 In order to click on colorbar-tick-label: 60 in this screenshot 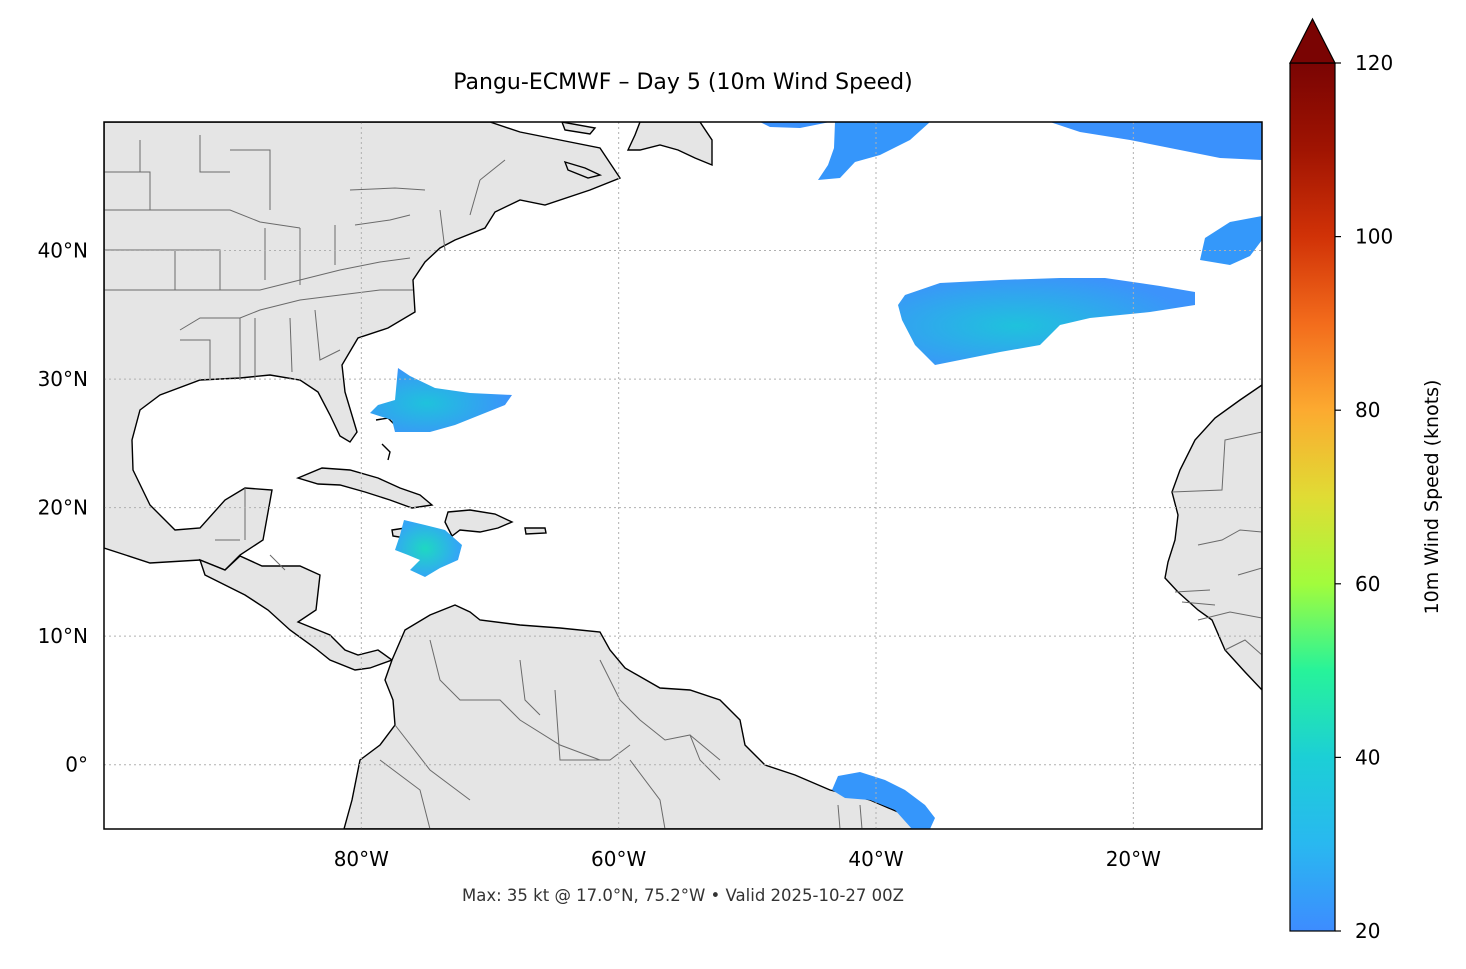, I will do `click(1367, 584)`.